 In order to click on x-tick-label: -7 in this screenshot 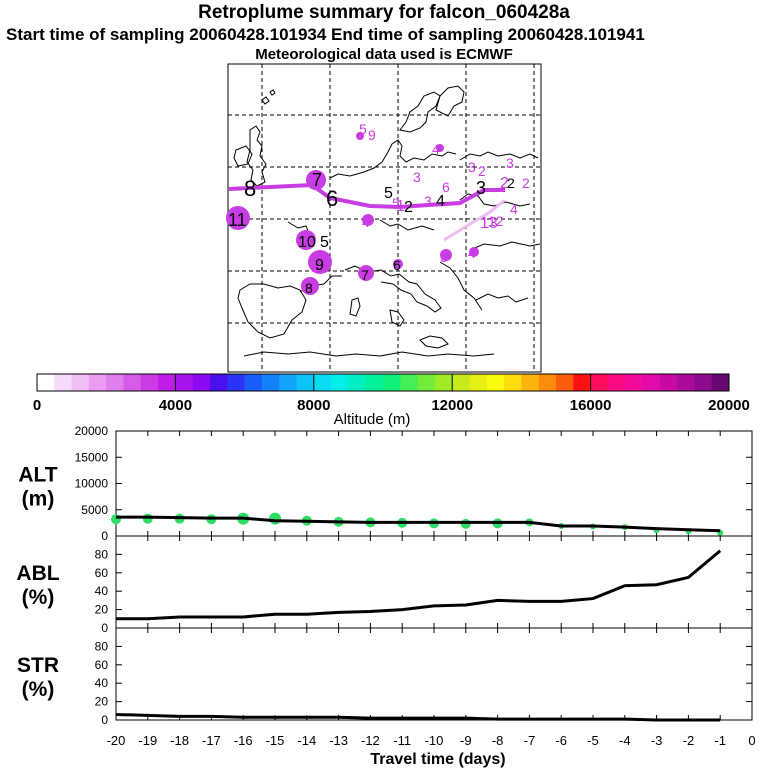, I will do `click(530, 740)`.